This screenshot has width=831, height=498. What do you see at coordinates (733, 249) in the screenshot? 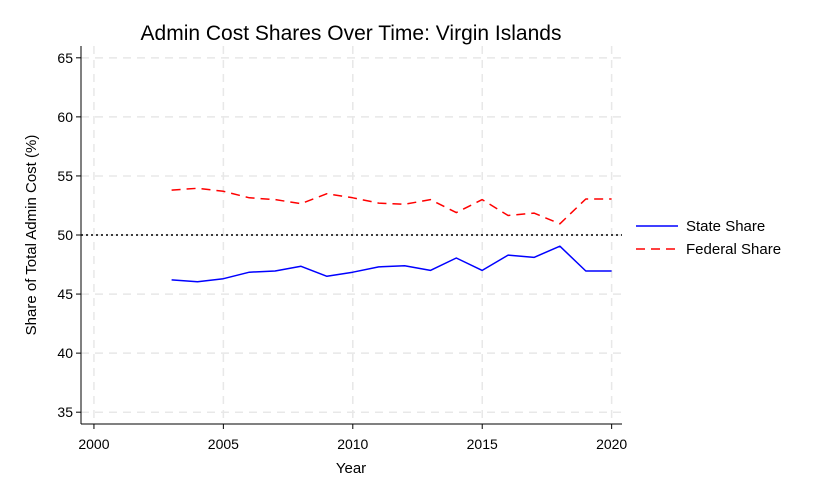
I see `legend-label: Federal Share` at bounding box center [733, 249].